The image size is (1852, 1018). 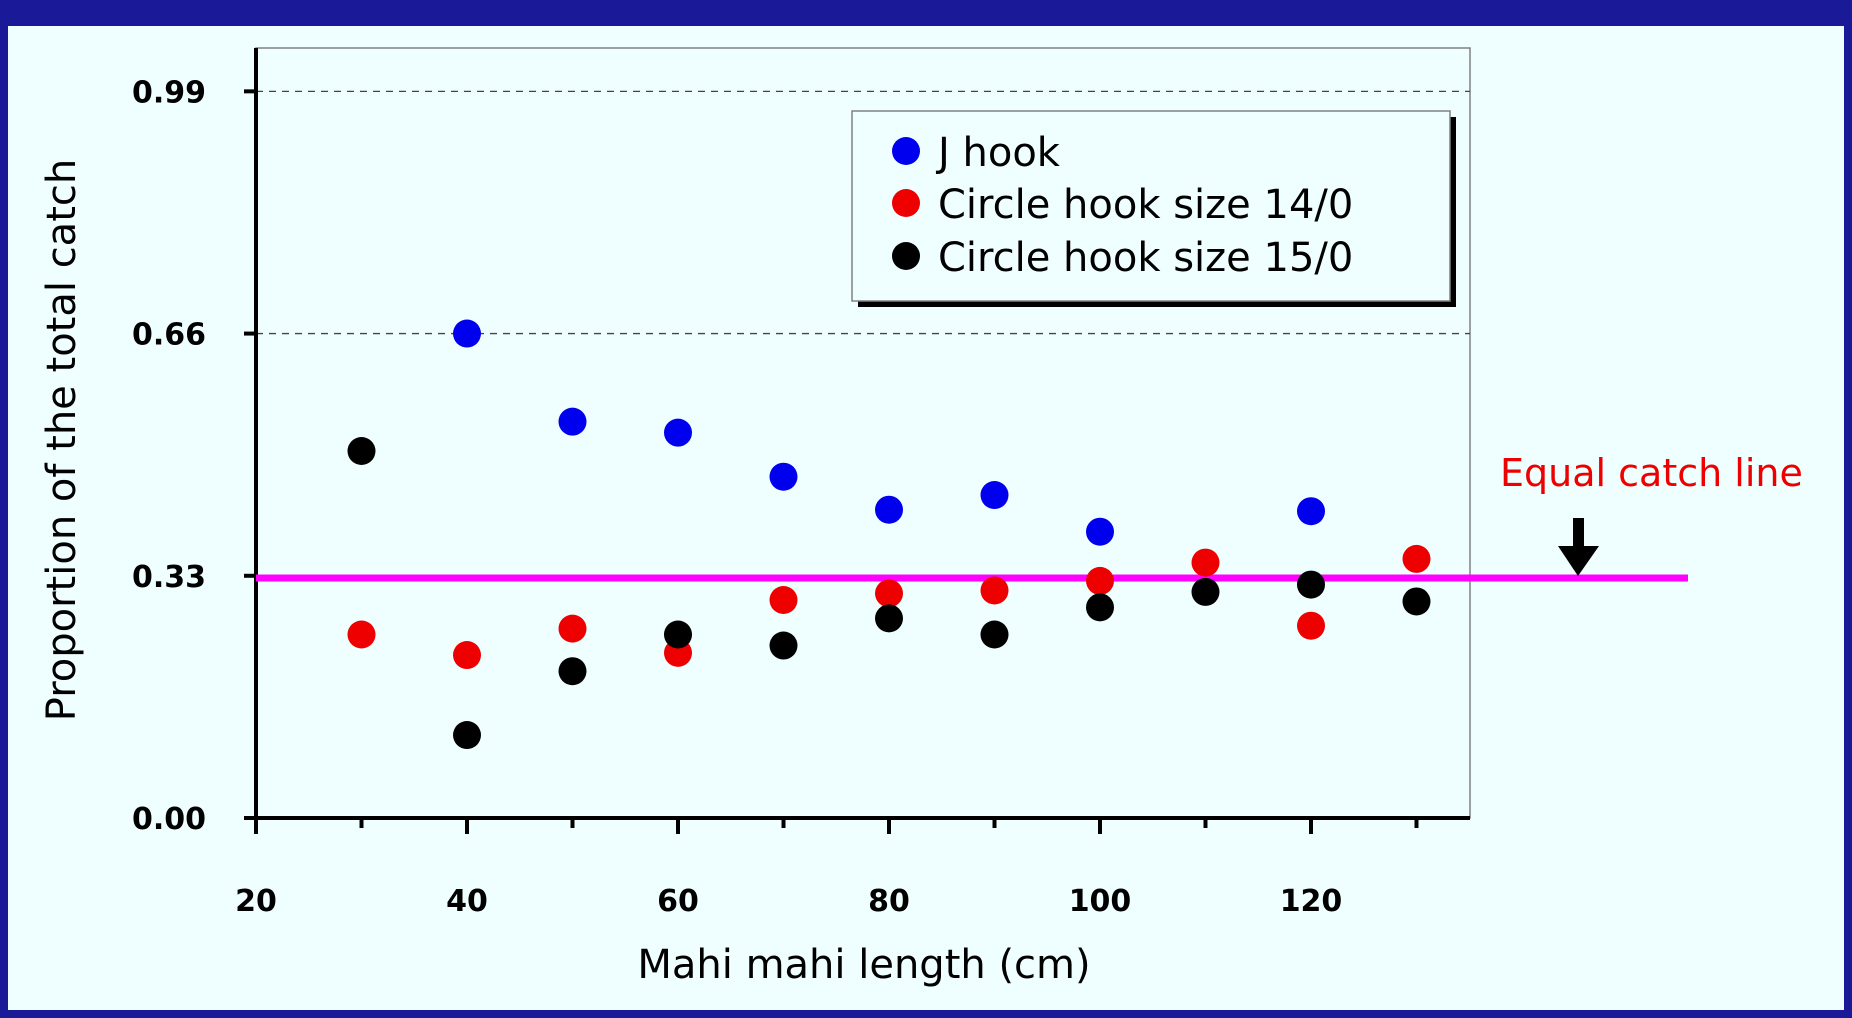 I want to click on equal-catch-annotation: Equal catch line, so click(x=1651, y=473).